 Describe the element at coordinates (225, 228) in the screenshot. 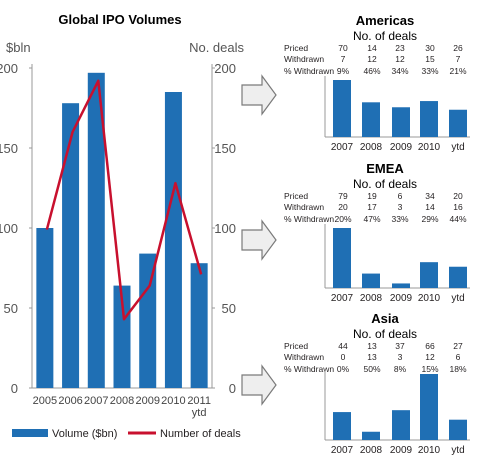

I see `right-tick-label: 100` at that location.